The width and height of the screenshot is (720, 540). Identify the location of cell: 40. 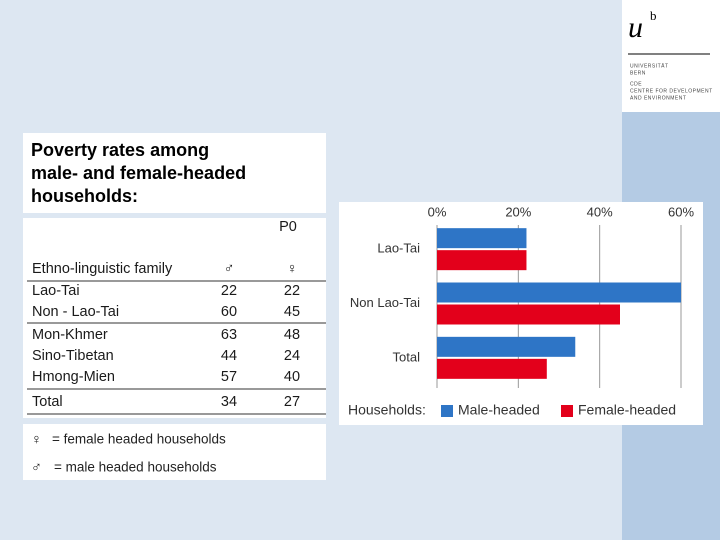
(292, 377).